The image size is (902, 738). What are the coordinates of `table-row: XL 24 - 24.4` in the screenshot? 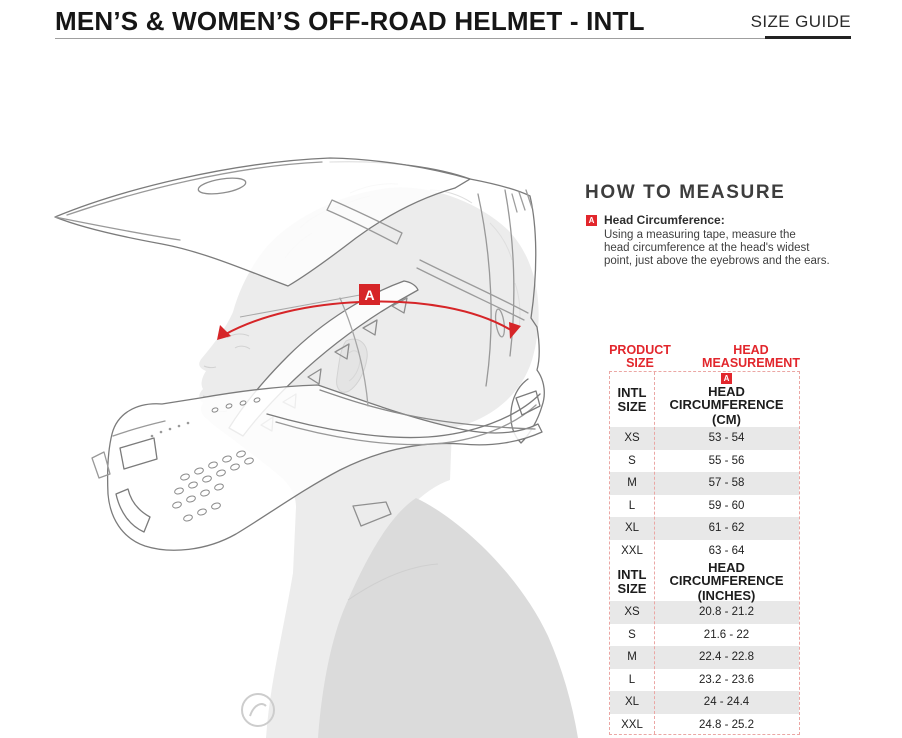 It's located at (704, 702).